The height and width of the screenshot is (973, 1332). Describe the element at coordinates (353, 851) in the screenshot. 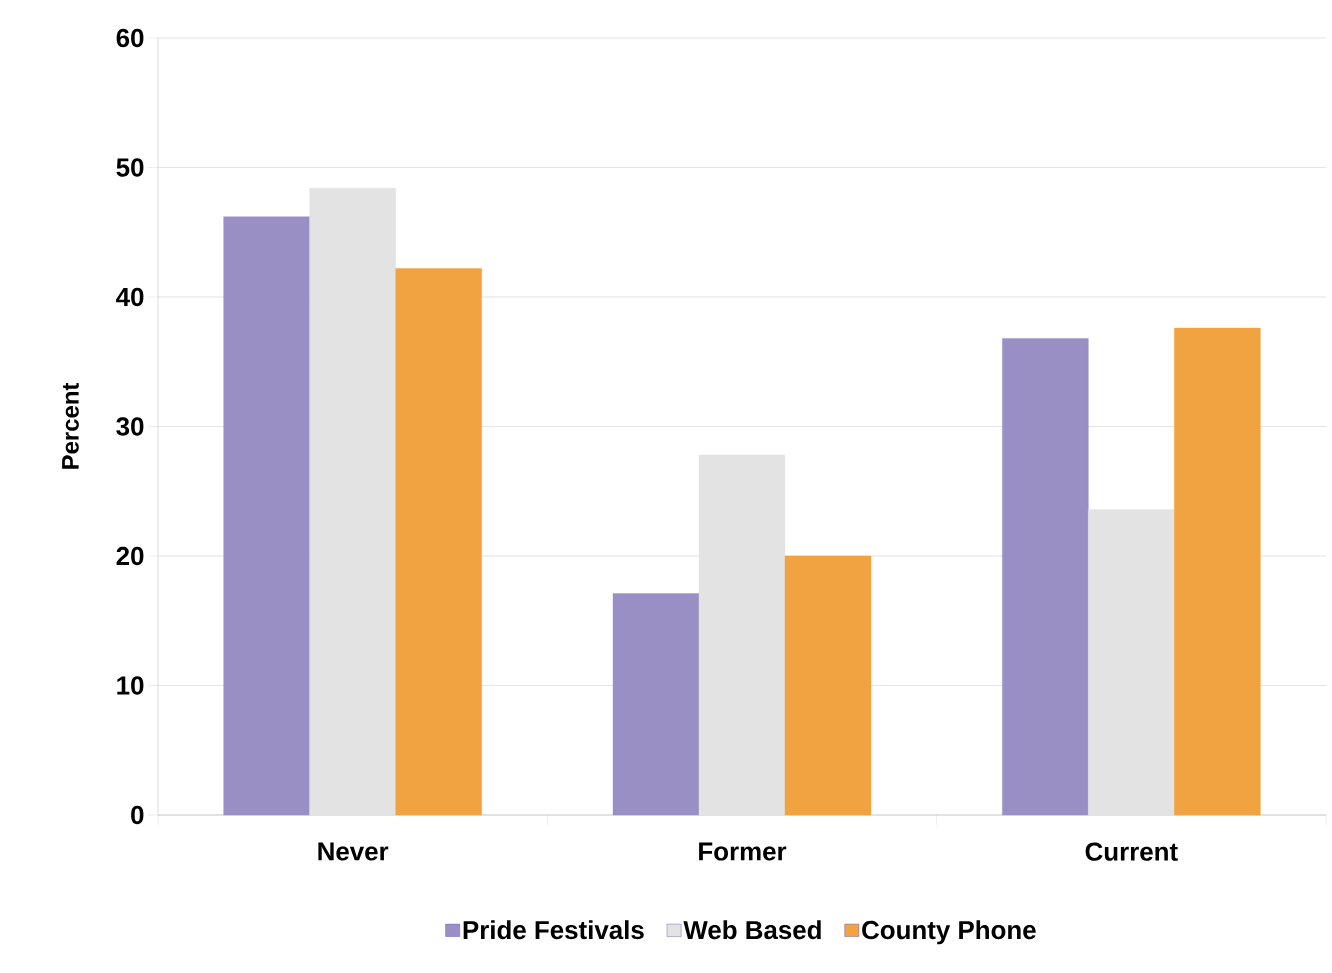

I see `x-tick-label: Never` at that location.